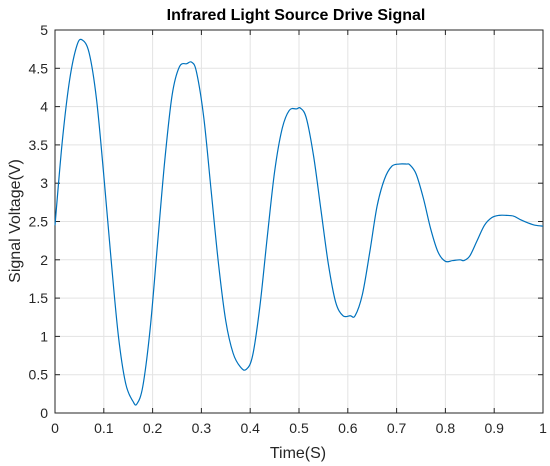  I want to click on x-tick-label: 1, so click(543, 428).